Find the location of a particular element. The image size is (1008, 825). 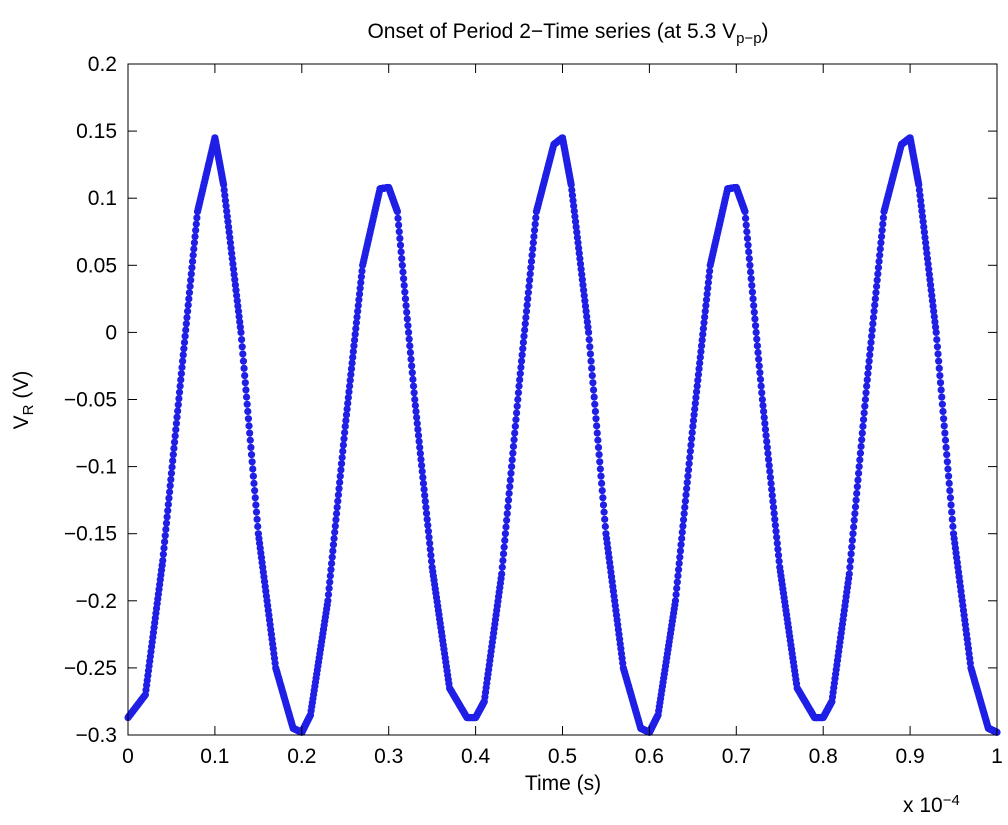

x-tick-label: 0.7 is located at coordinates (736, 756).